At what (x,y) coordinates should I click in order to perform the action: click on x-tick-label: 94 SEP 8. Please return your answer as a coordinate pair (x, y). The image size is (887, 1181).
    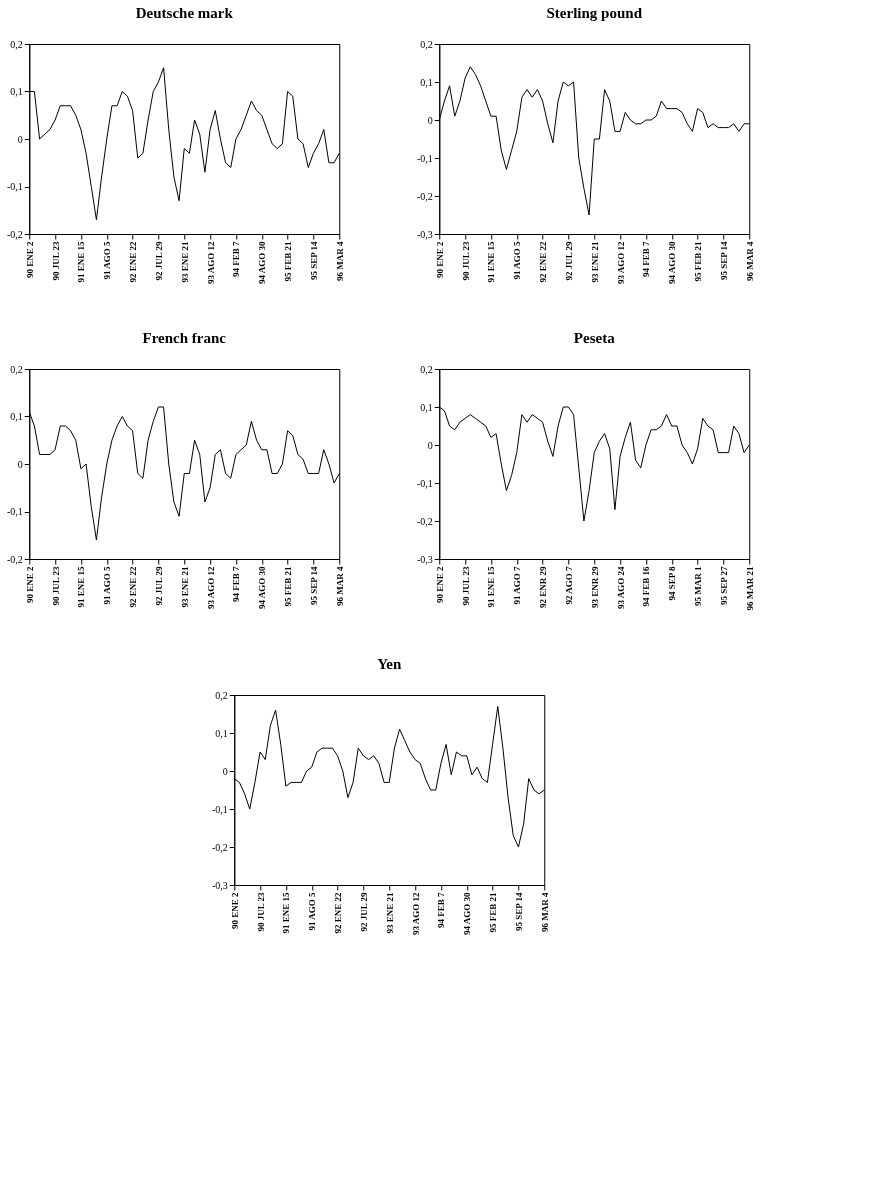
    Looking at the image, I should click on (672, 583).